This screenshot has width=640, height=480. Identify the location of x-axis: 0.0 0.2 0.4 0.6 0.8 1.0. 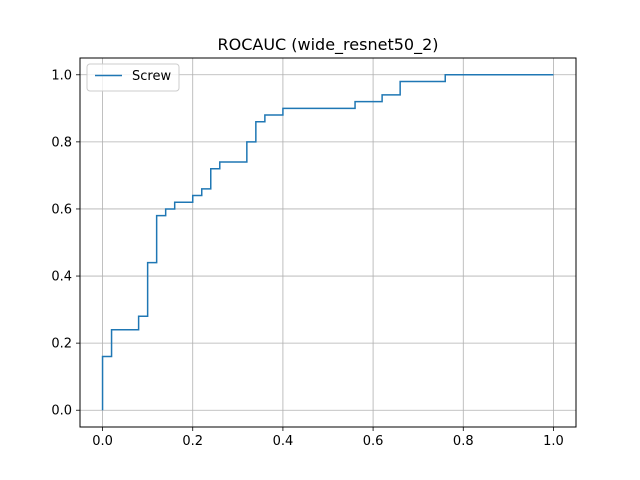
(328, 438).